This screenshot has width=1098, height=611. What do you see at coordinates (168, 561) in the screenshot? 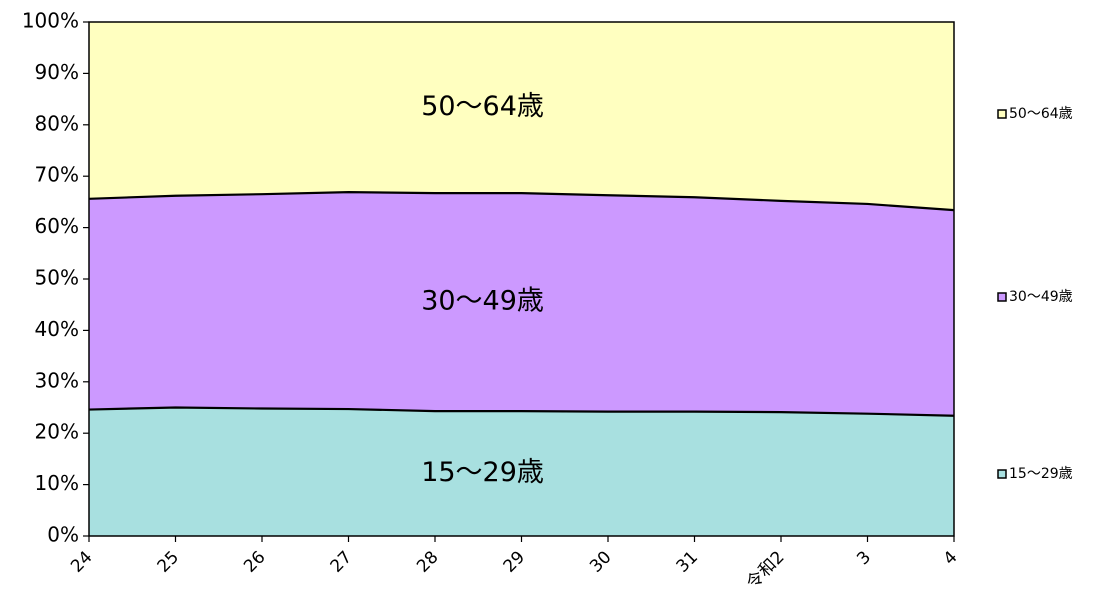
I see `x-tick-label: 25` at bounding box center [168, 561].